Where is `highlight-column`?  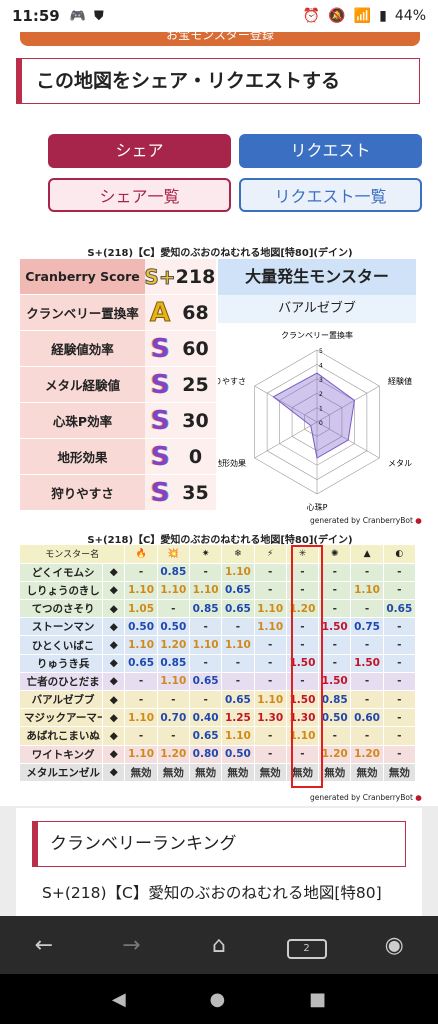 highlight-column is located at coordinates (307, 666).